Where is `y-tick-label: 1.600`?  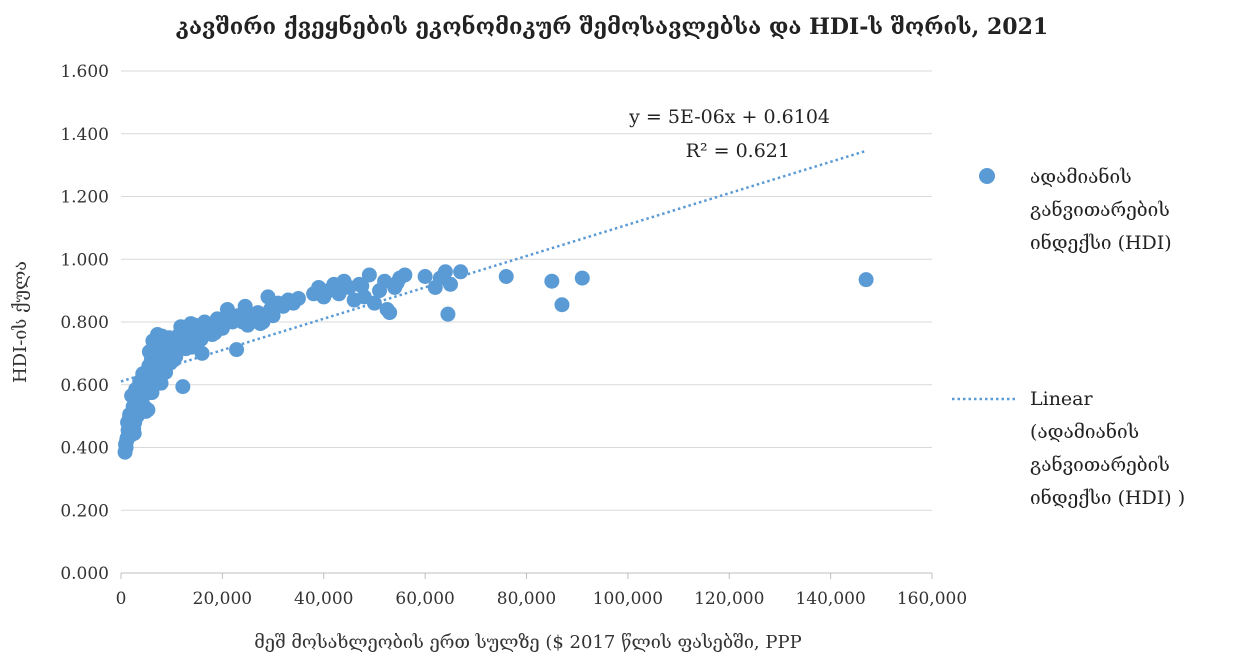 y-tick-label: 1.600 is located at coordinates (84, 72).